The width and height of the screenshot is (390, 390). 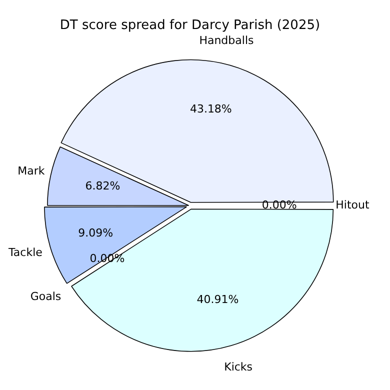 I want to click on chart-title: DT score spread for Darcy Parish (2025), so click(x=190, y=26).